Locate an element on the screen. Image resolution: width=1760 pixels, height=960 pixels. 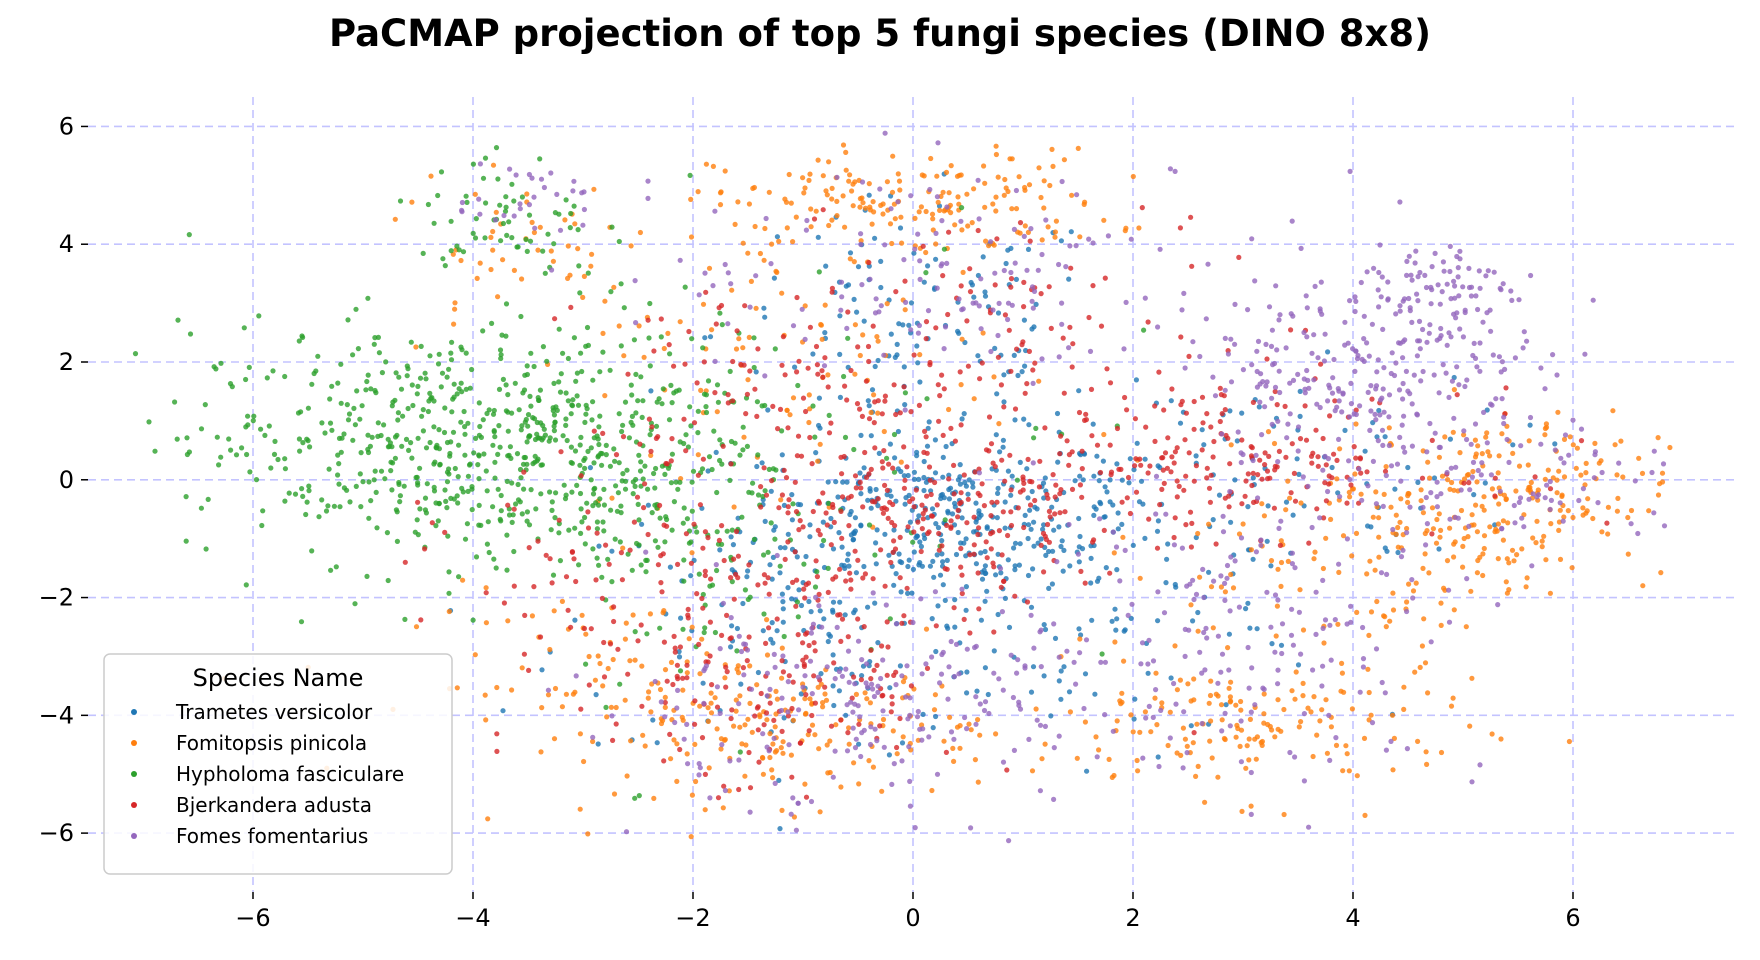
x-tick-label: 6 is located at coordinates (1572, 918).